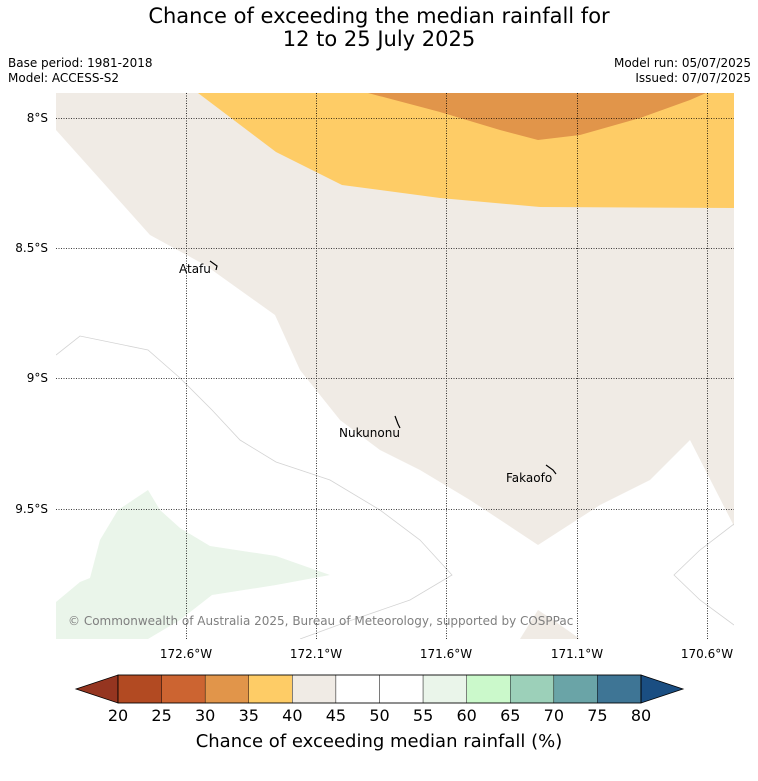  What do you see at coordinates (96, 689) in the screenshot?
I see `colorbar-under-arrow` at bounding box center [96, 689].